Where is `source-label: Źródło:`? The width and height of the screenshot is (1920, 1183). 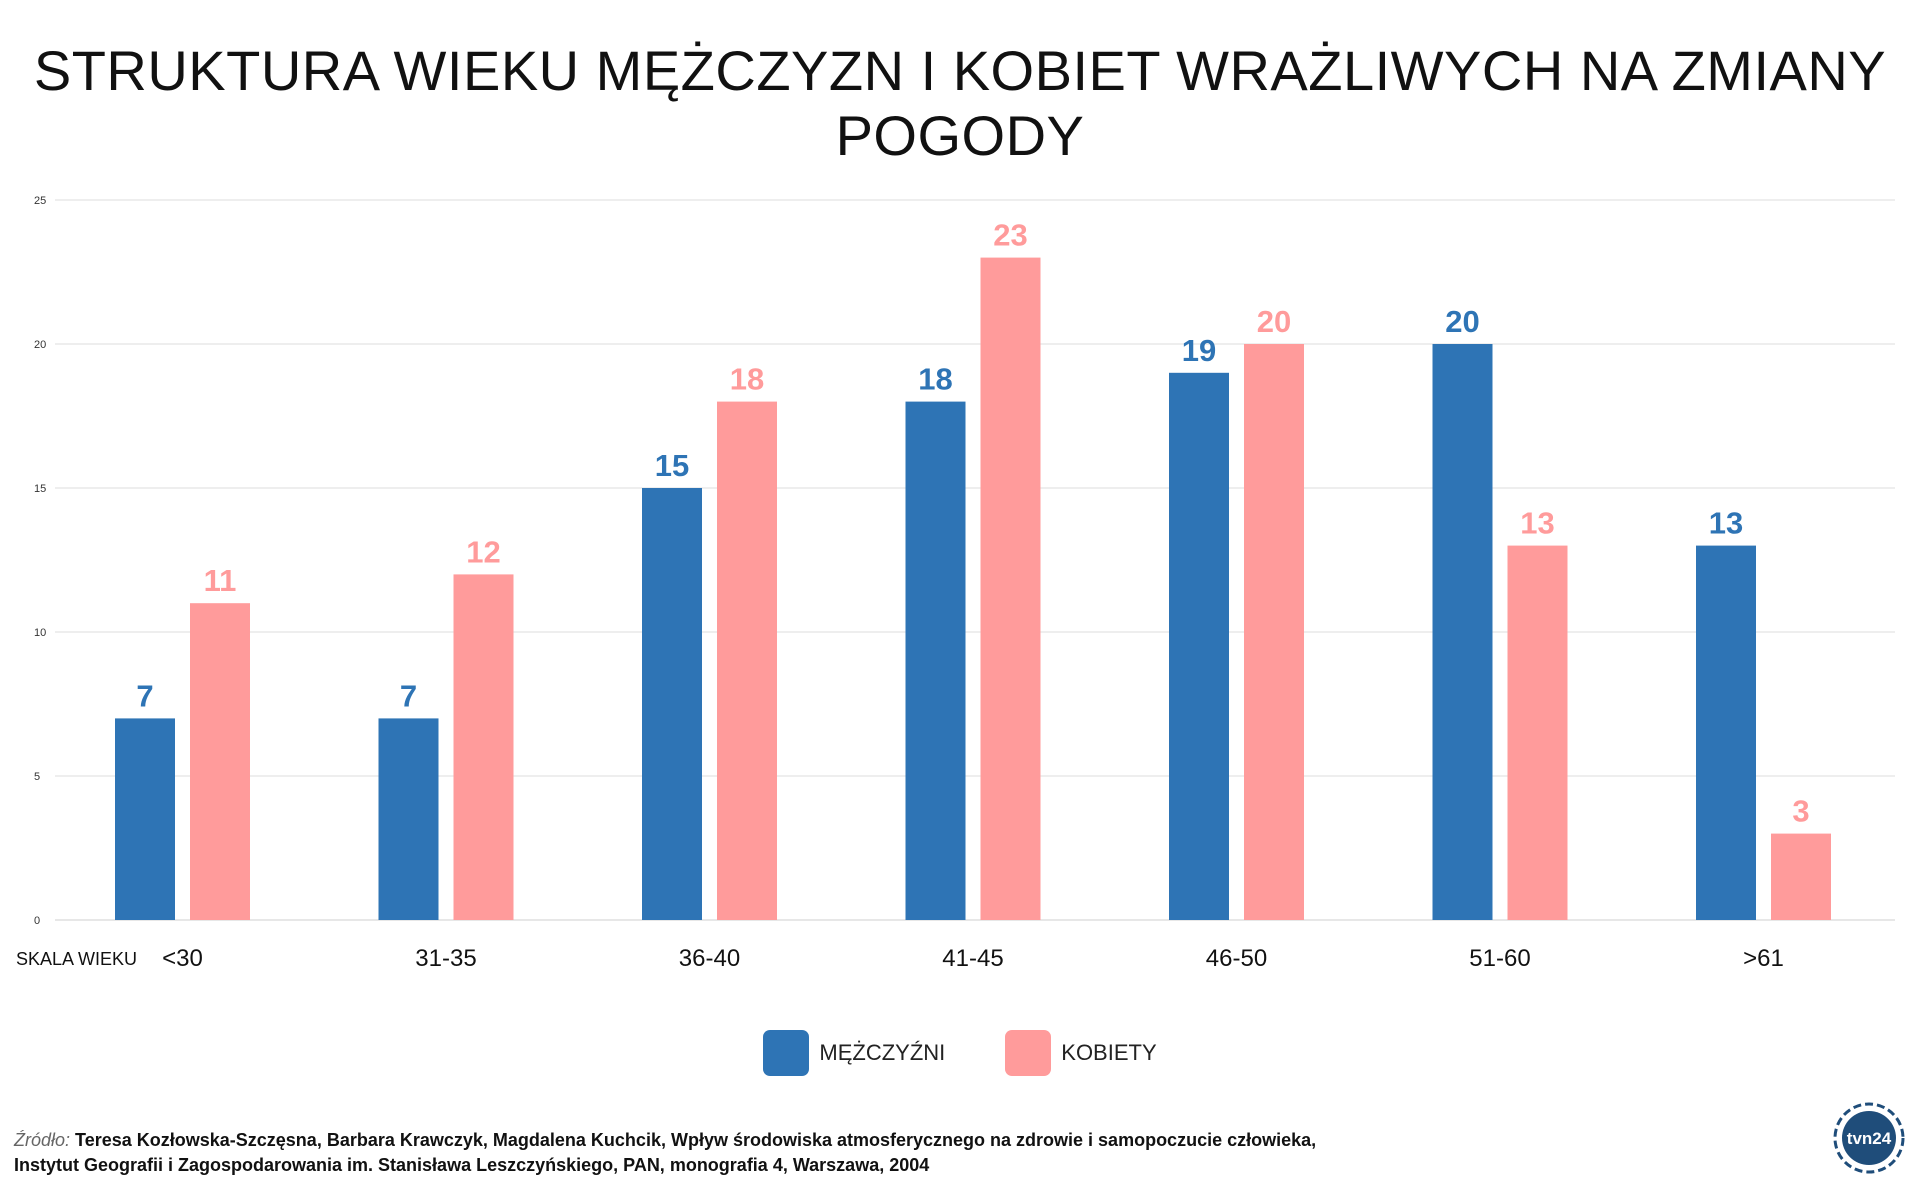
source-label: Źródło: is located at coordinates (42, 1140).